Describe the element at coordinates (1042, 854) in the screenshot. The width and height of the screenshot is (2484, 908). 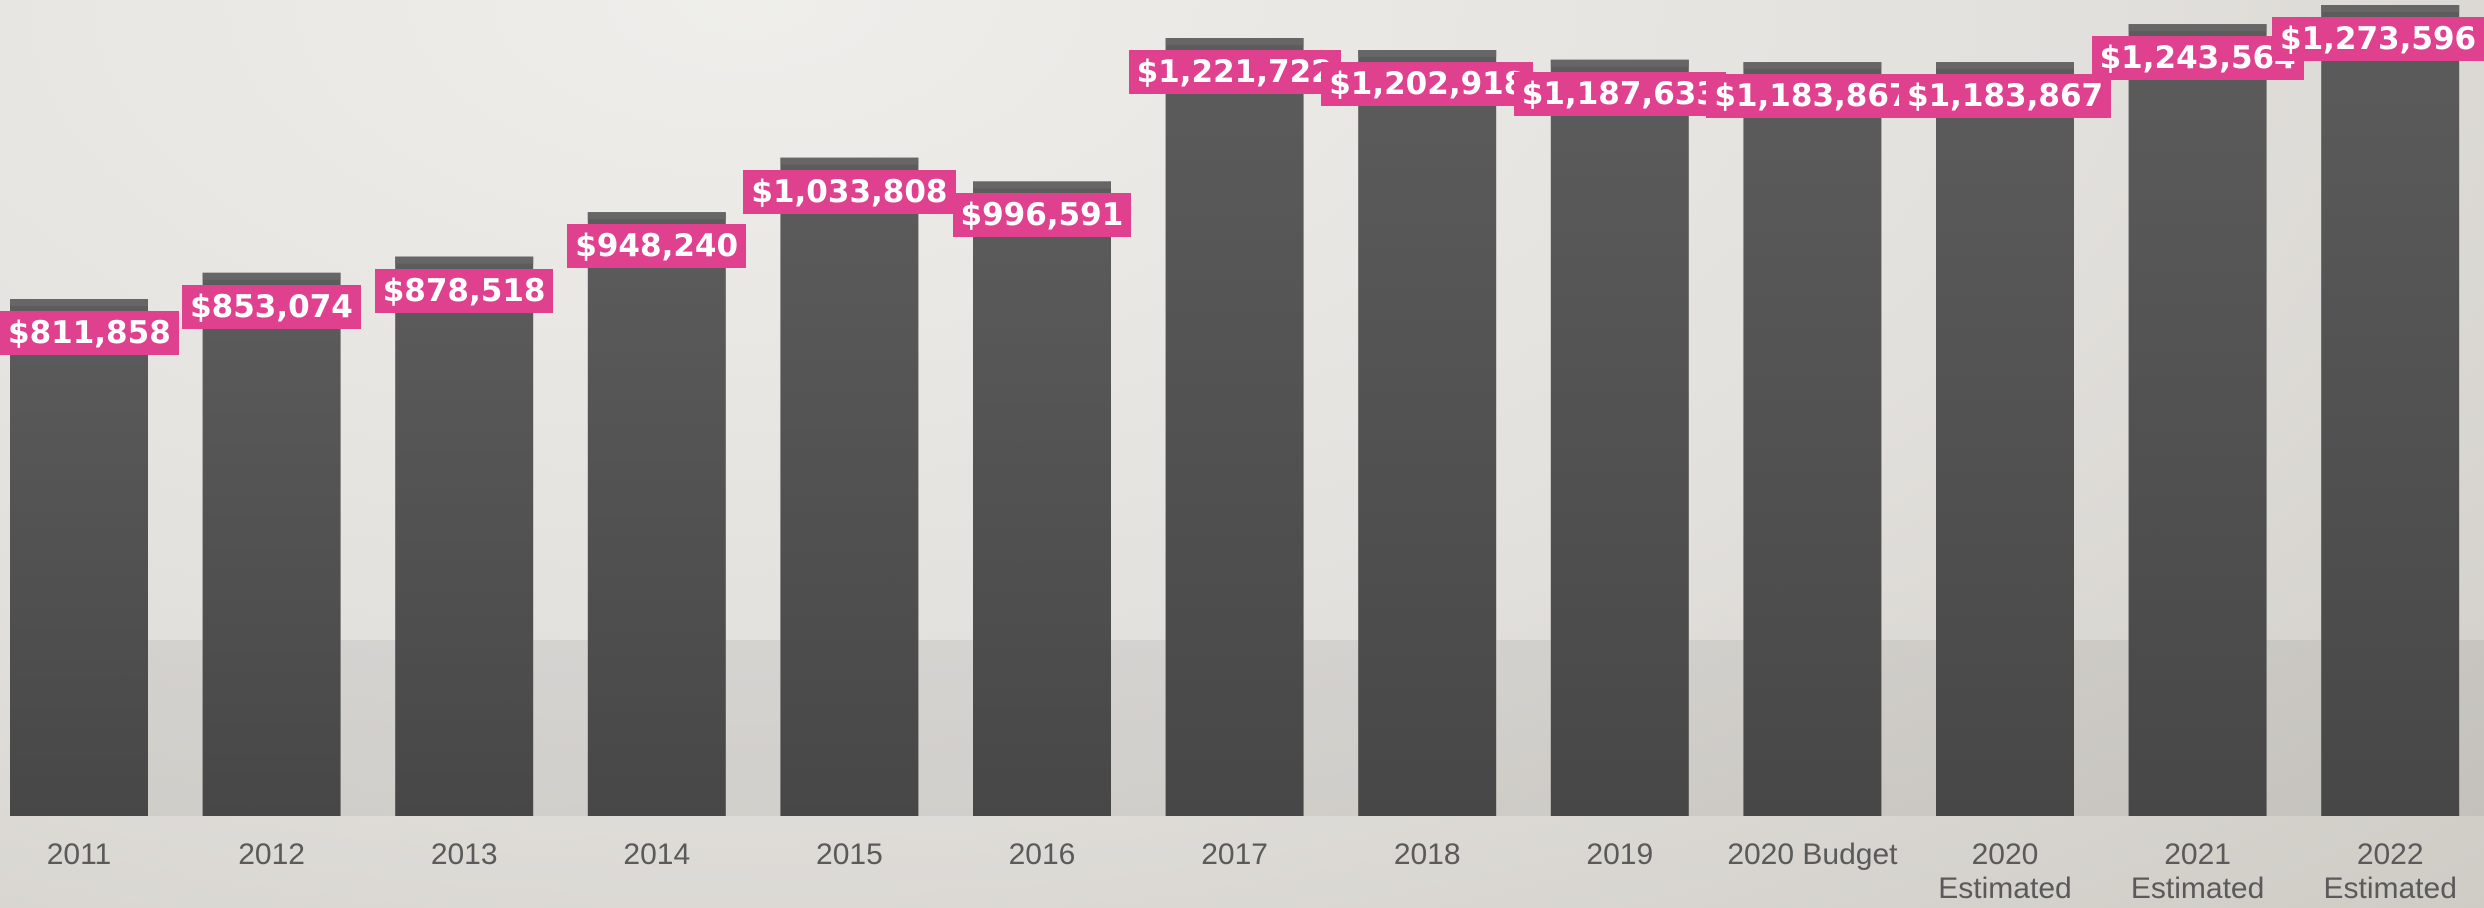
I see `x-tick-label: 2016` at that location.